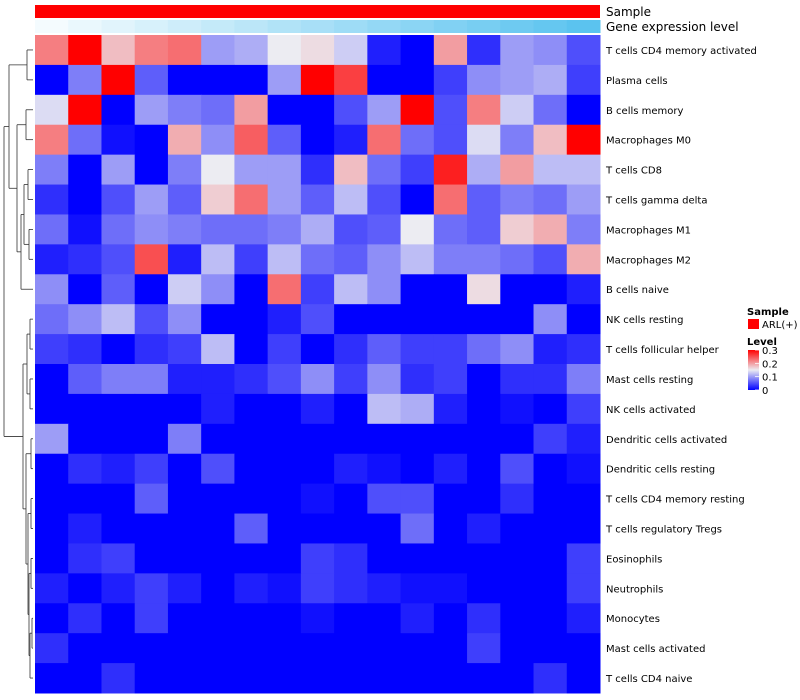 The width and height of the screenshot is (800, 700). Describe the element at coordinates (18, 364) in the screenshot. I see `row-dendrogram` at that location.